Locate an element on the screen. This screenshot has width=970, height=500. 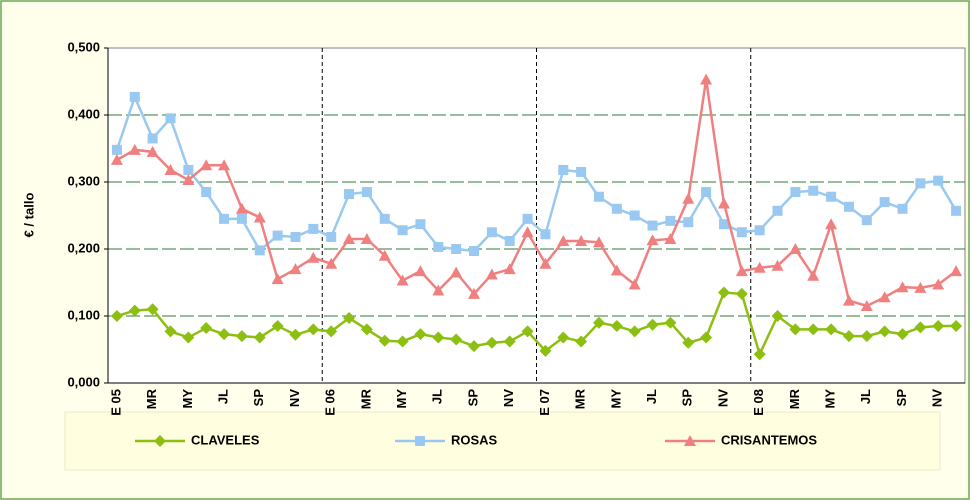
legend-marker is located at coordinates (690, 440).